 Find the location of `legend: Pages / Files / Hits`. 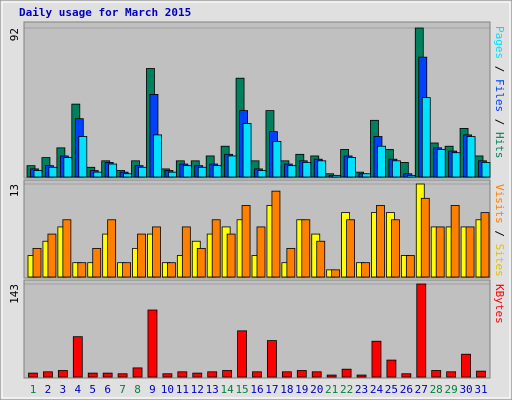

legend: Pages / Files / Hits is located at coordinates (499, 92).